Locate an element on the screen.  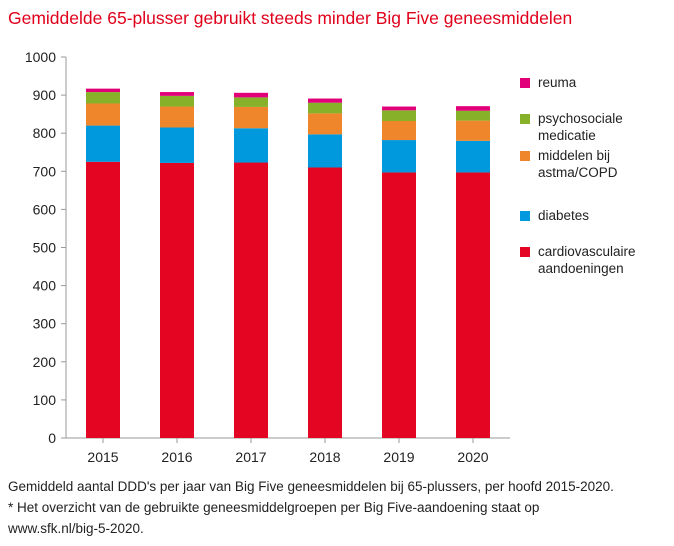
y-tick-label-500: 500 is located at coordinates (45, 248).